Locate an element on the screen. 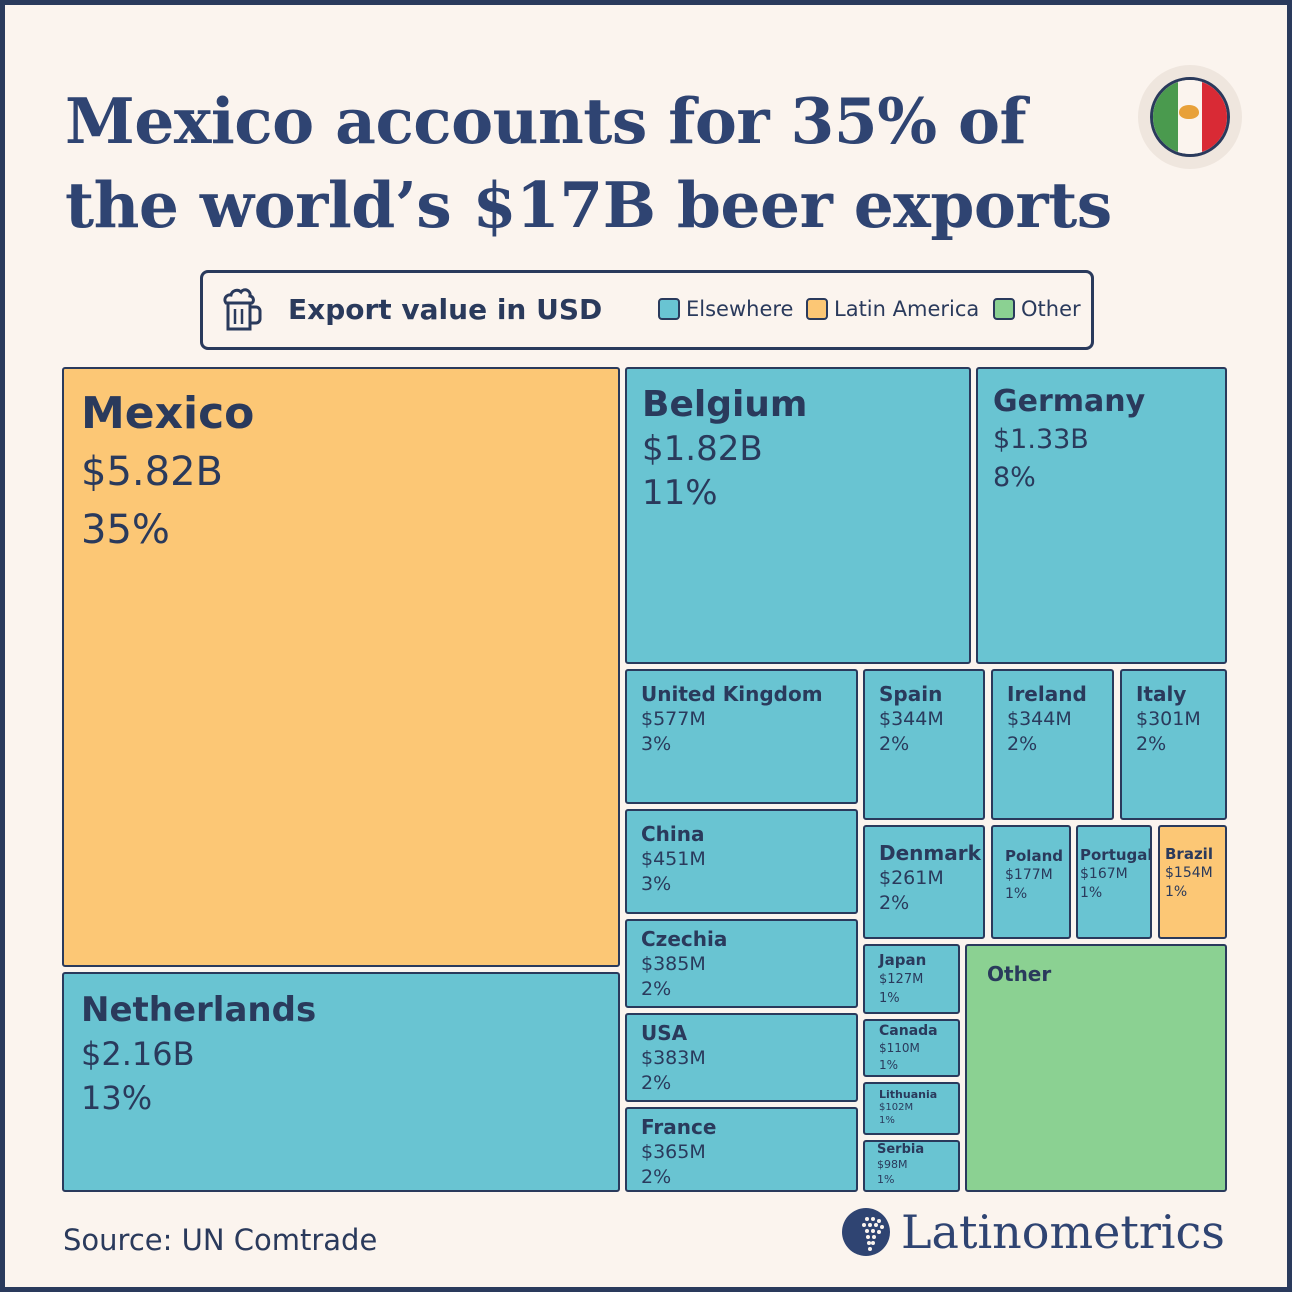  tile-value: $127M is located at coordinates (901, 979).